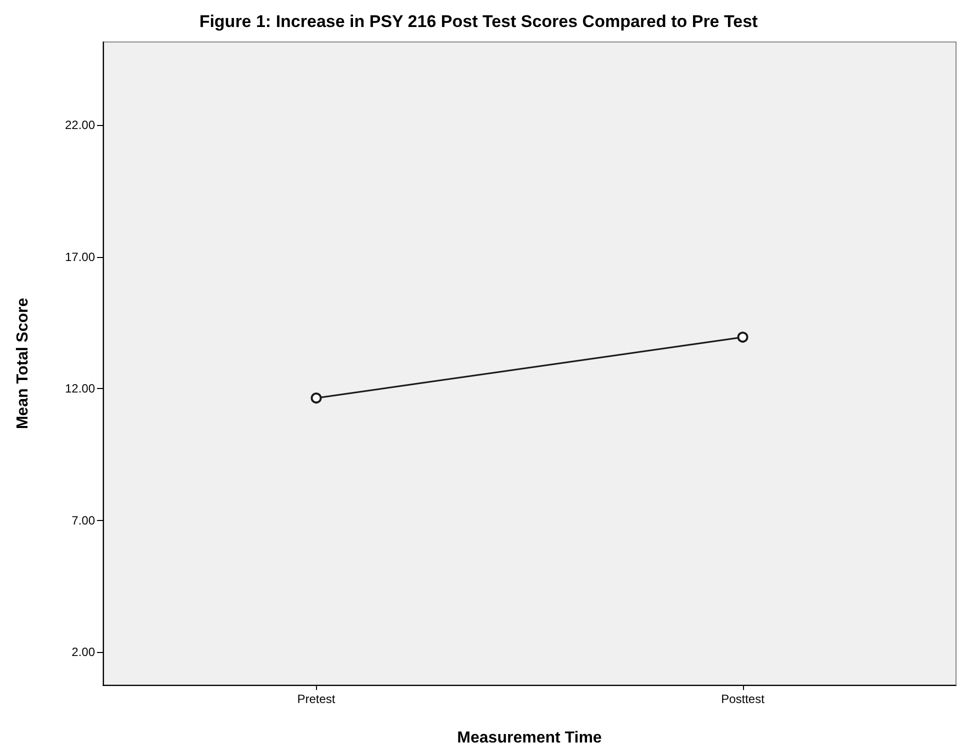 Image resolution: width=957 pixels, height=754 pixels. What do you see at coordinates (743, 699) in the screenshot?
I see `x-tick-label: Posttest` at bounding box center [743, 699].